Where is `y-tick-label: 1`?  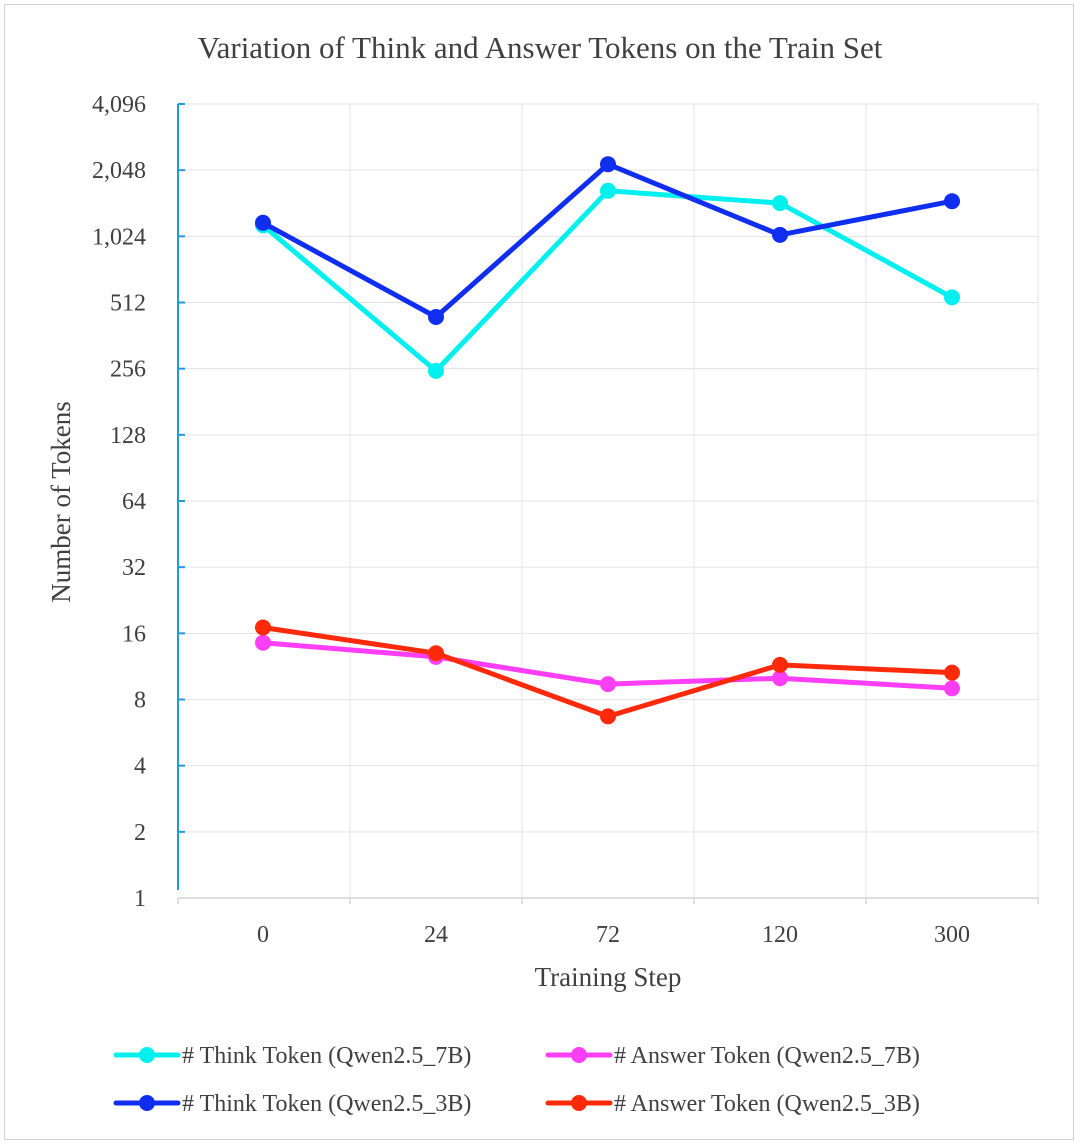 y-tick-label: 1 is located at coordinates (140, 899).